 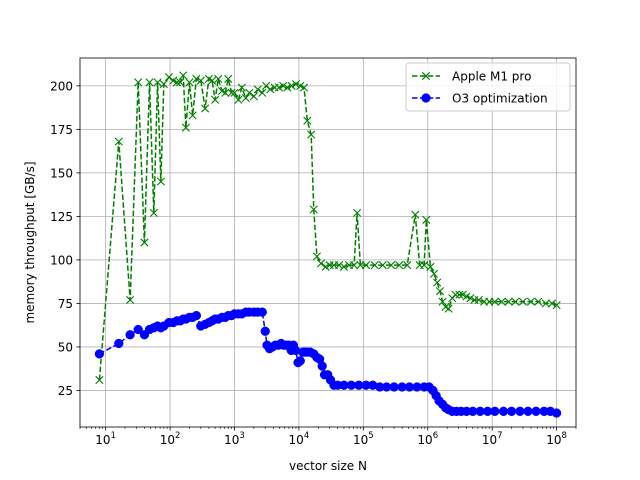 I want to click on y-tick-label: 175, so click(x=61, y=130).